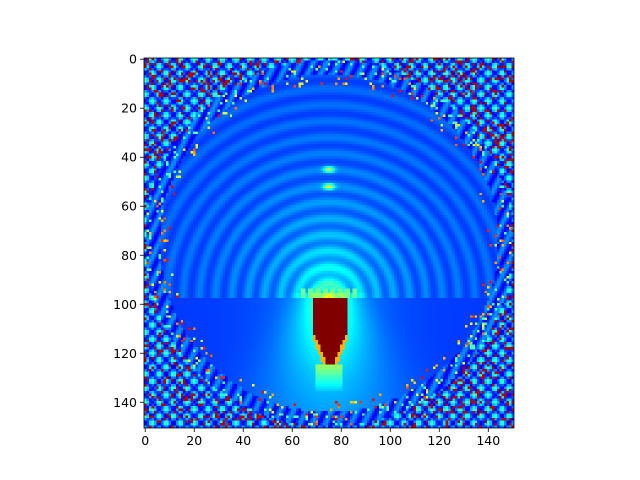  I want to click on x-tick-label: 40, so click(243, 440).